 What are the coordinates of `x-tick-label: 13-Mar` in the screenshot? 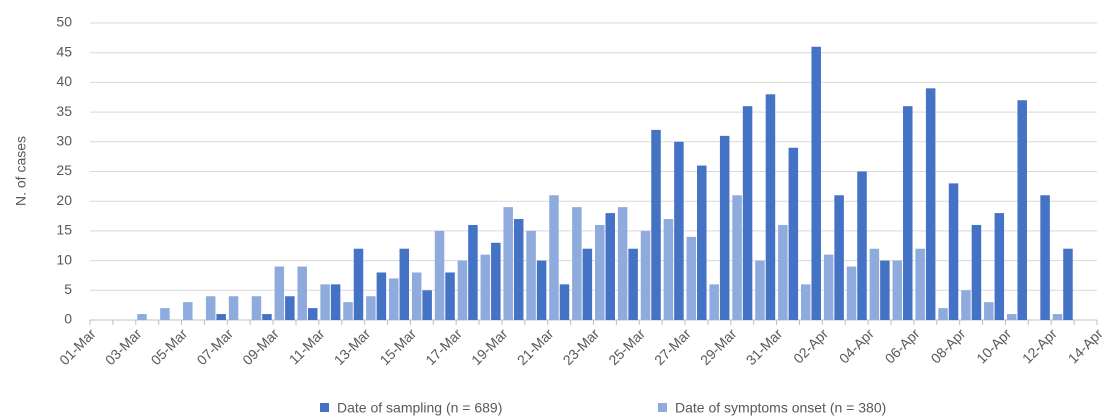 It's located at (352, 346).